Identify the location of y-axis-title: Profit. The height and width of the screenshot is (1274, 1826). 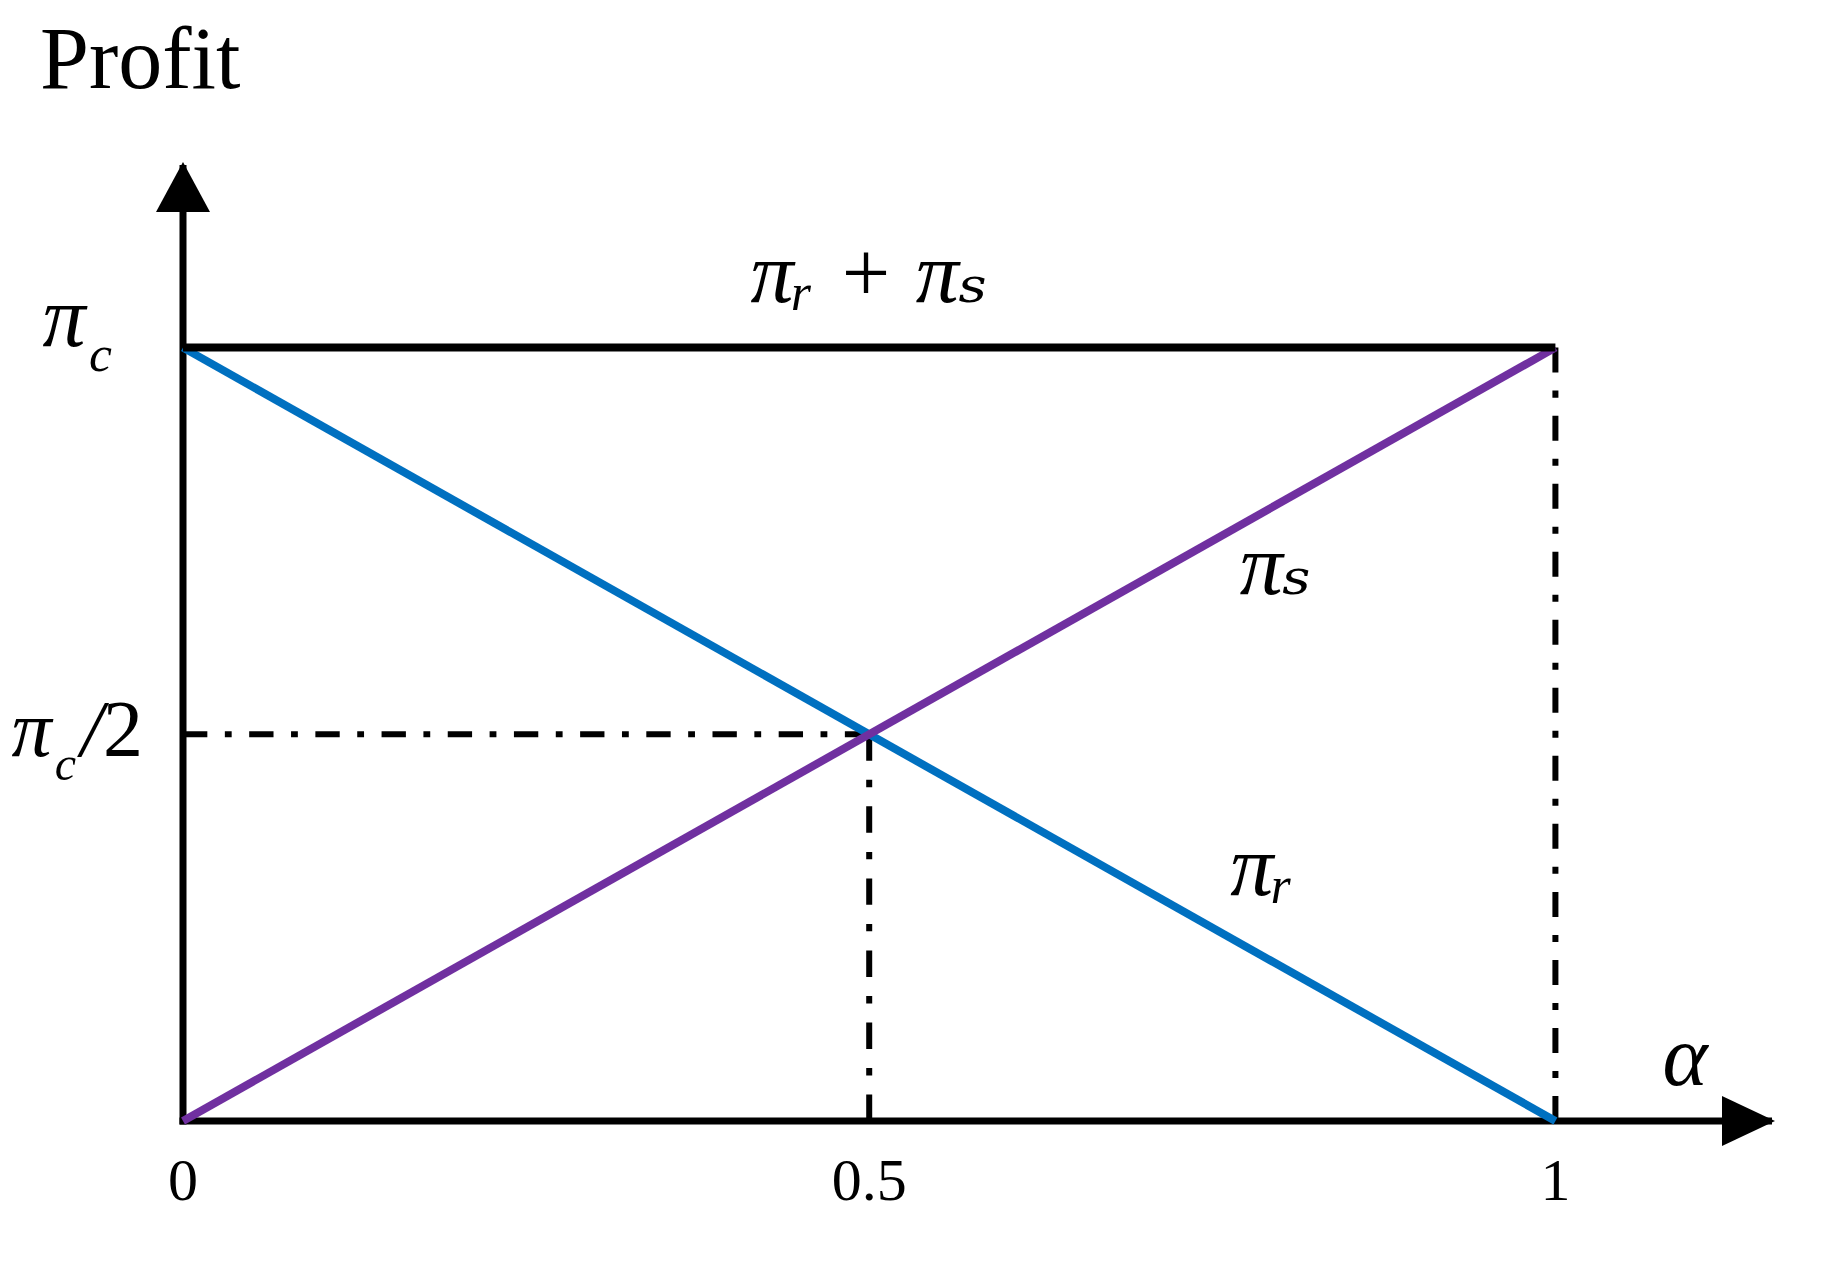
(140, 58).